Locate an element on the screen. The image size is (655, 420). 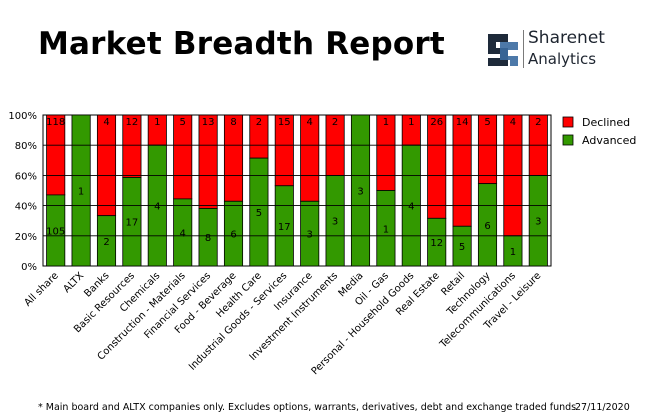
data-label-advanced: 8 is located at coordinates (208, 238).